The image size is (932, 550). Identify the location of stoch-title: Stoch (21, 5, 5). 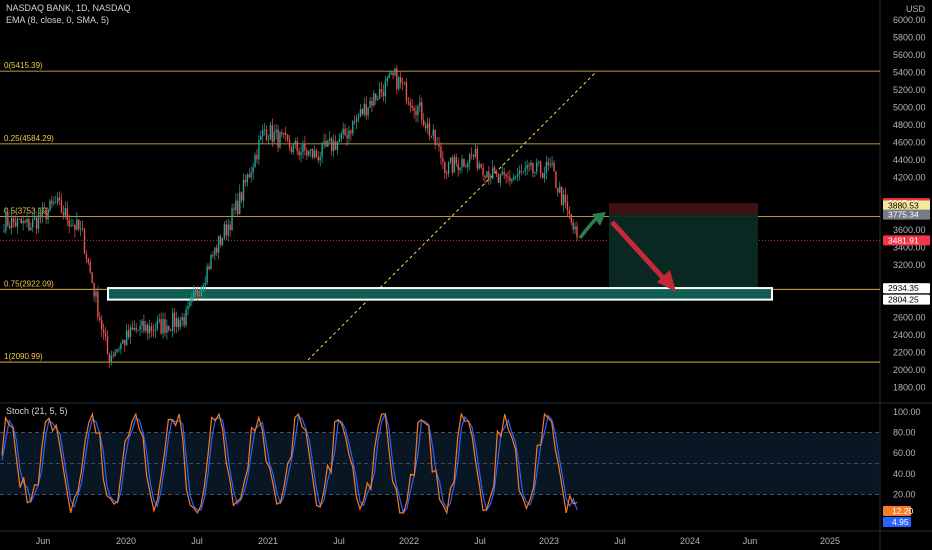
(37, 411).